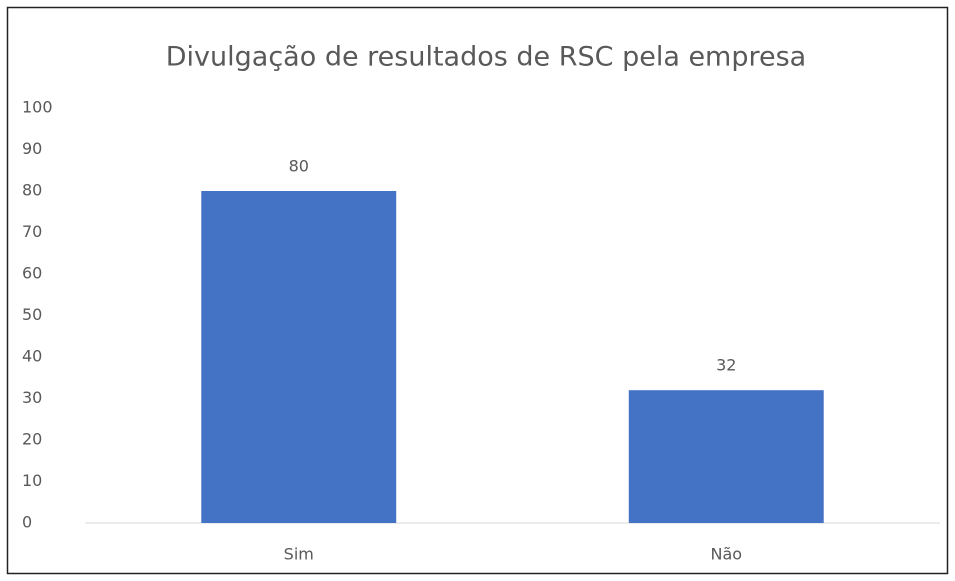 Image resolution: width=955 pixels, height=581 pixels. Describe the element at coordinates (299, 166) in the screenshot. I see `data-label: 80` at that location.